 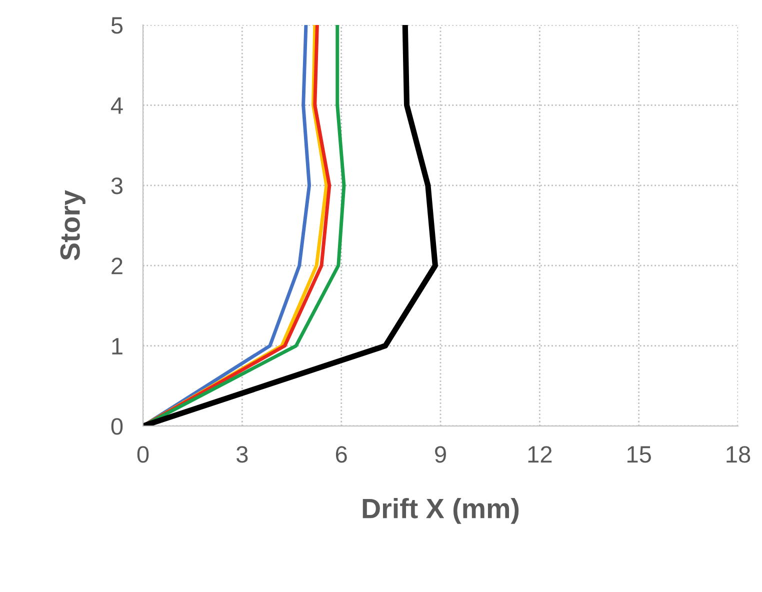 I want to click on y-tick-label: 0, so click(x=117, y=426).